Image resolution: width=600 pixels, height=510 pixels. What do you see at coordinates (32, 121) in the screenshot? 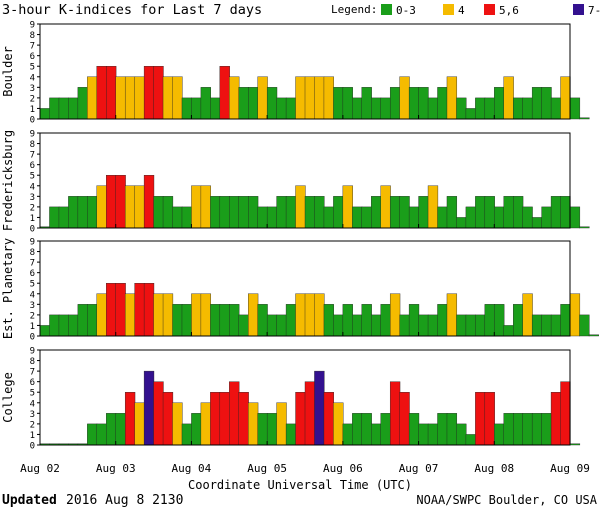
I see `y-tick-label: 0` at bounding box center [32, 121].